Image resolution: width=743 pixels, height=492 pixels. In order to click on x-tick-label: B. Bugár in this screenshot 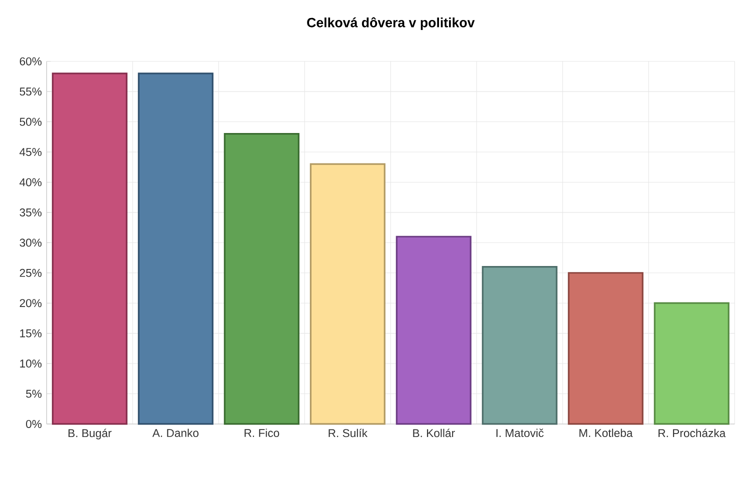, I will do `click(90, 434)`.